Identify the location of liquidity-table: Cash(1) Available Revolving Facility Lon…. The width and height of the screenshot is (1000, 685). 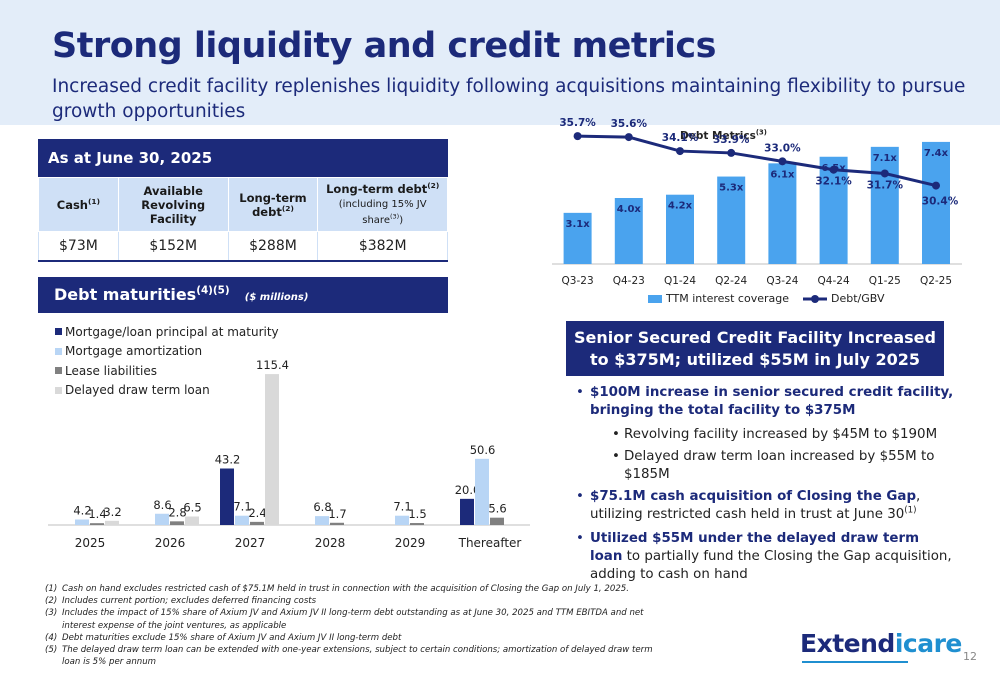
(243, 219).